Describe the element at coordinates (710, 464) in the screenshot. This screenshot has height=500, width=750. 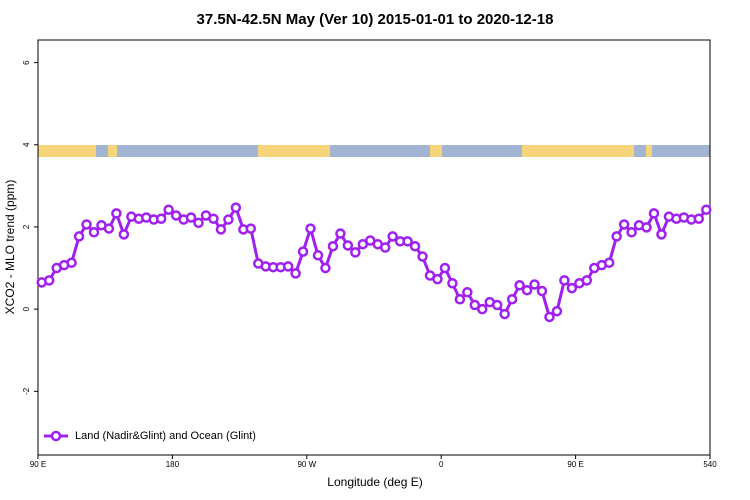
I see `x-tick-label: 540` at that location.